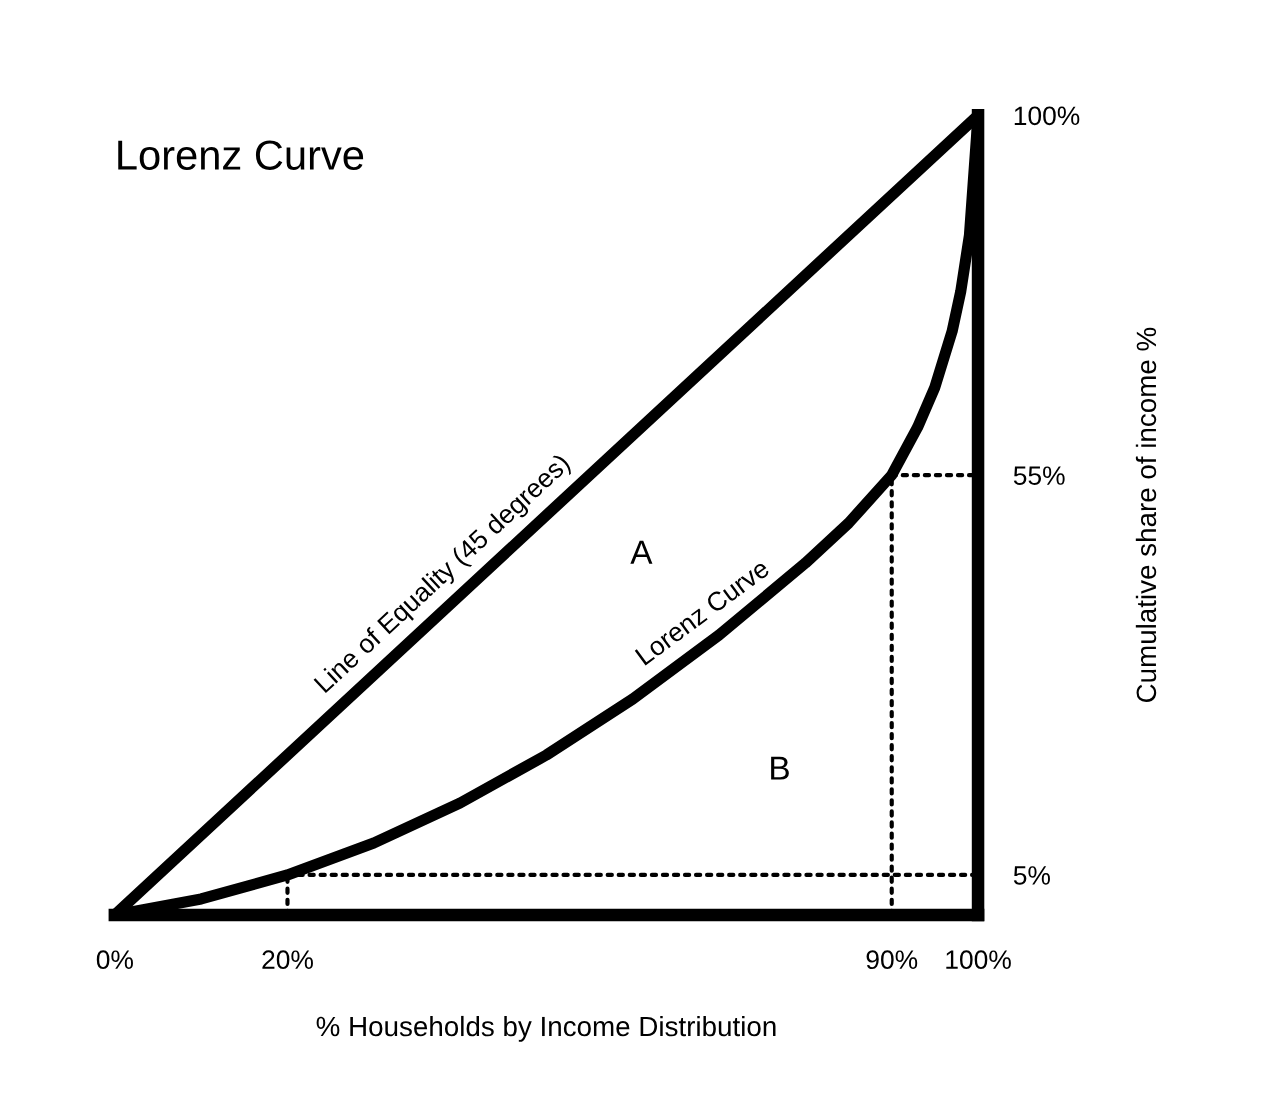 This screenshot has height=1109, width=1262. What do you see at coordinates (641, 552) in the screenshot?
I see `annotation: A` at bounding box center [641, 552].